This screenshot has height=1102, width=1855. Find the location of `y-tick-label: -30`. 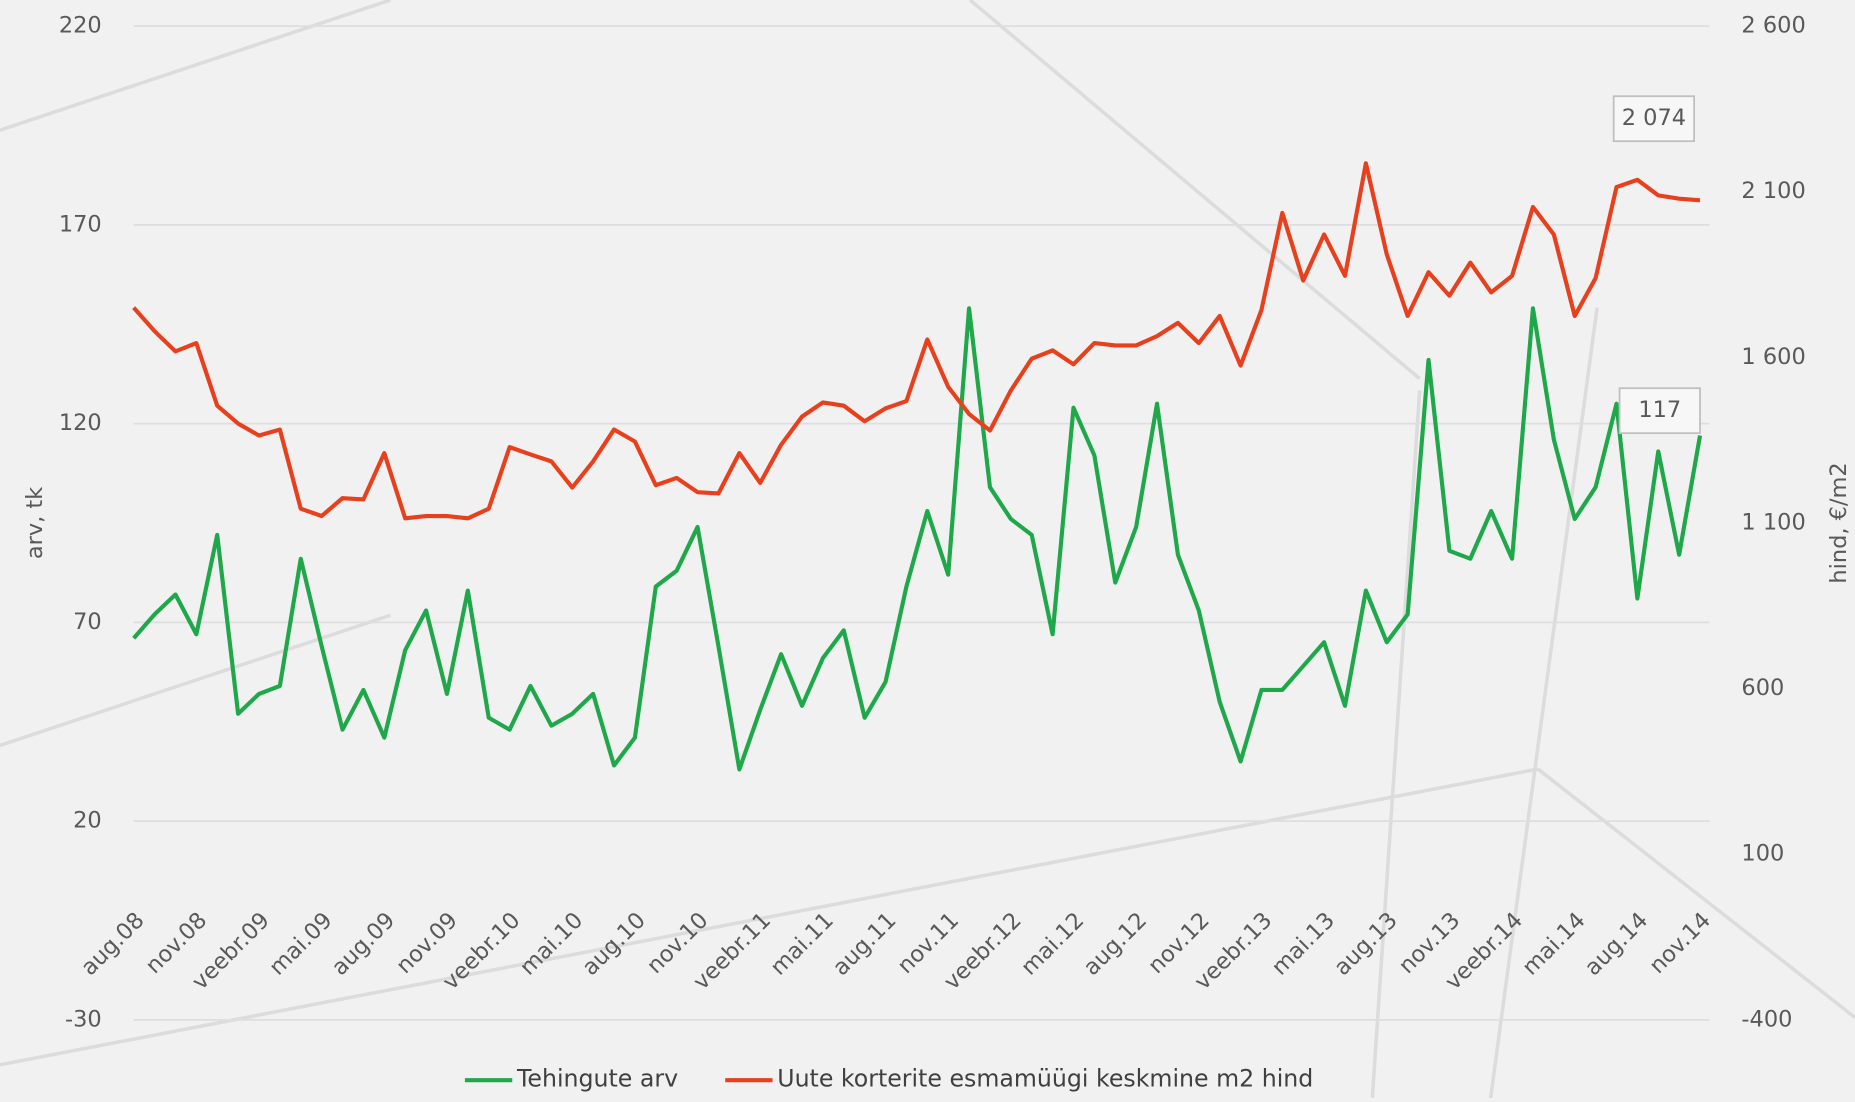

y-tick-label: -30 is located at coordinates (83, 1019).